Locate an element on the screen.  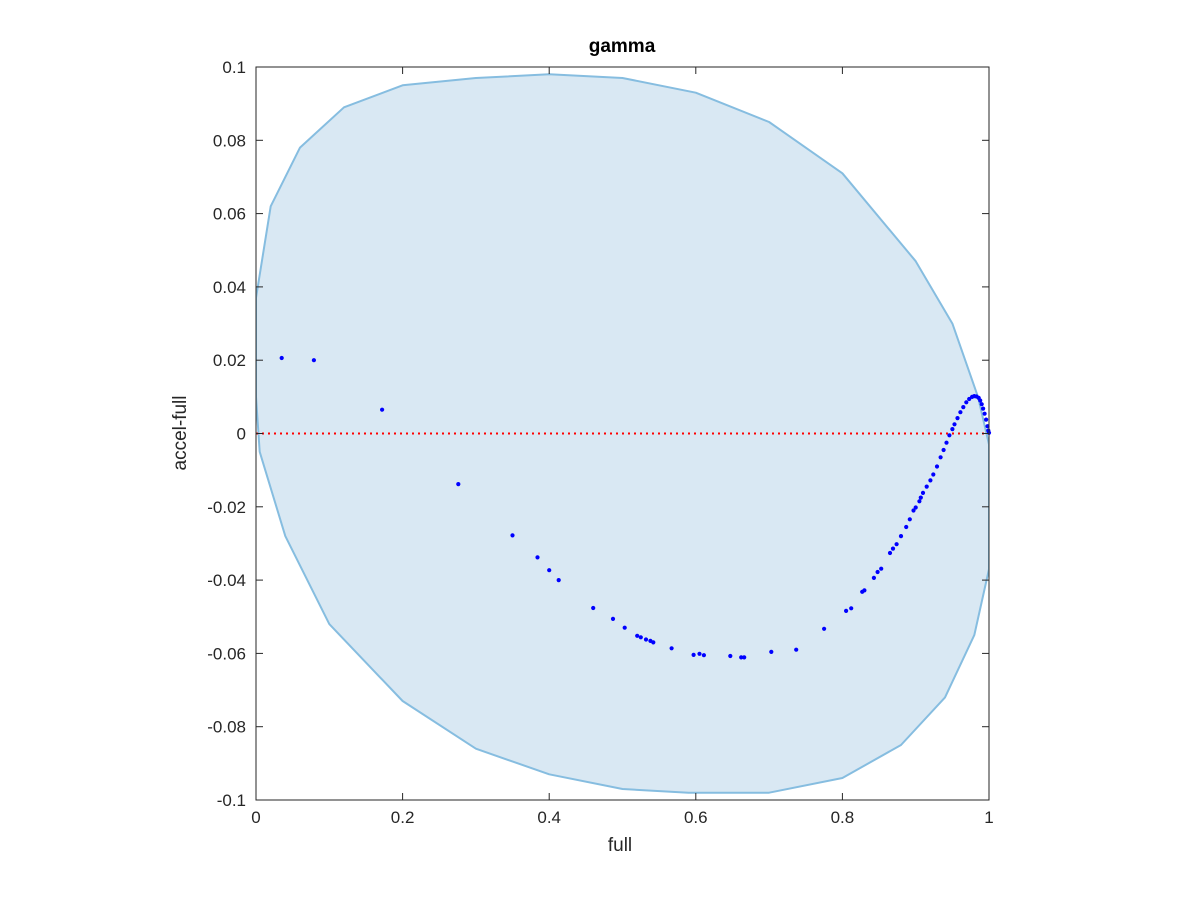
x-tick-label: 1 is located at coordinates (988, 817).